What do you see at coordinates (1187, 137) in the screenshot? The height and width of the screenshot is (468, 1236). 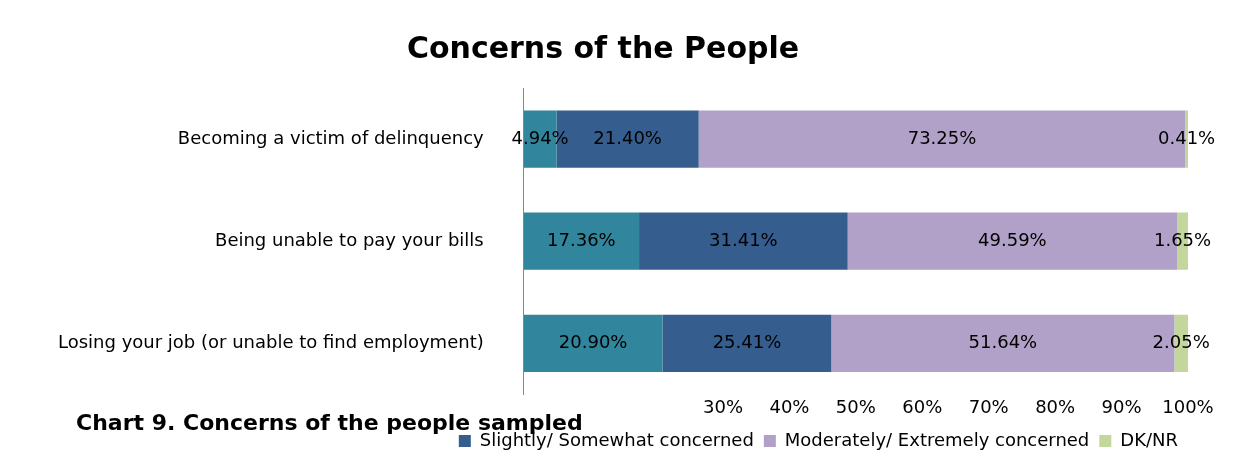 I see `data-label: 0.41%` at bounding box center [1187, 137].